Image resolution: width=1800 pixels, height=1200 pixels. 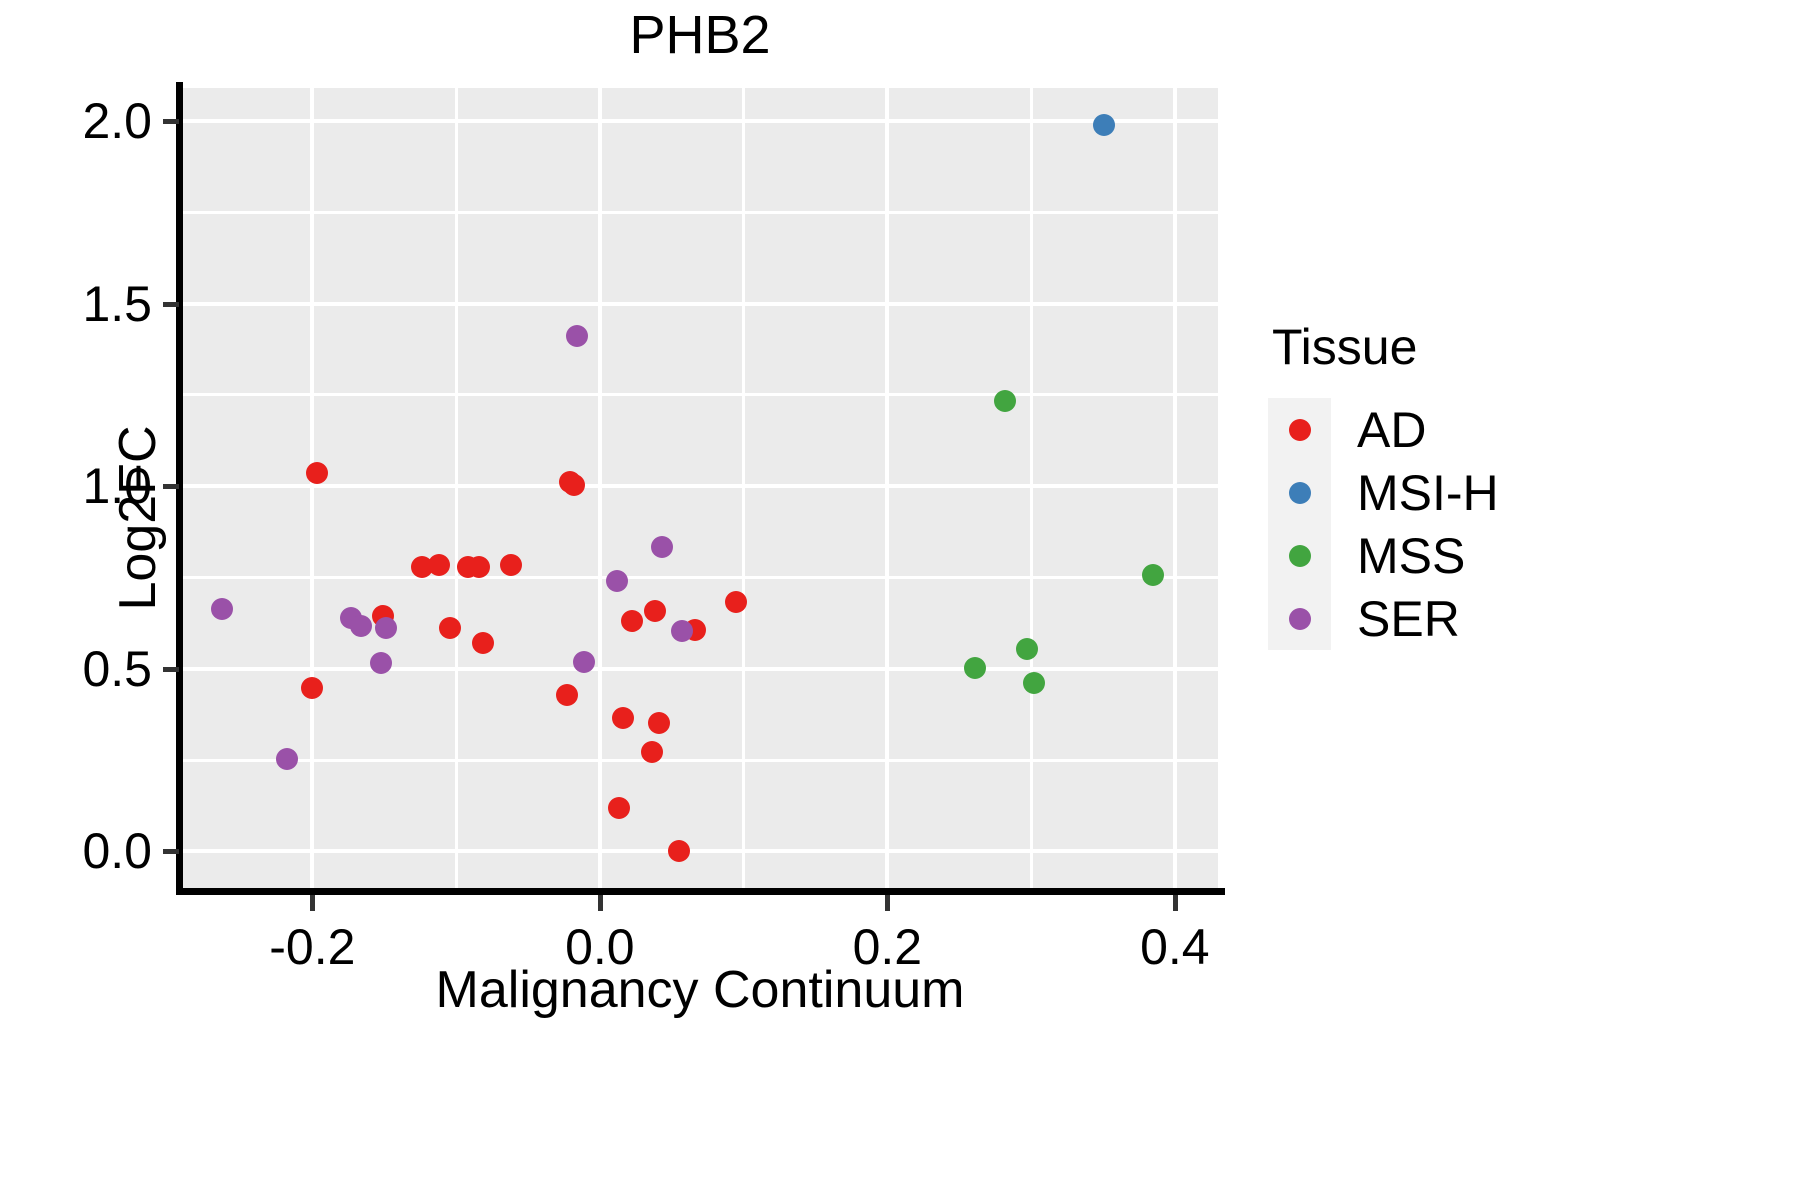 I want to click on legend-title: Tissue, so click(x=1345, y=347).